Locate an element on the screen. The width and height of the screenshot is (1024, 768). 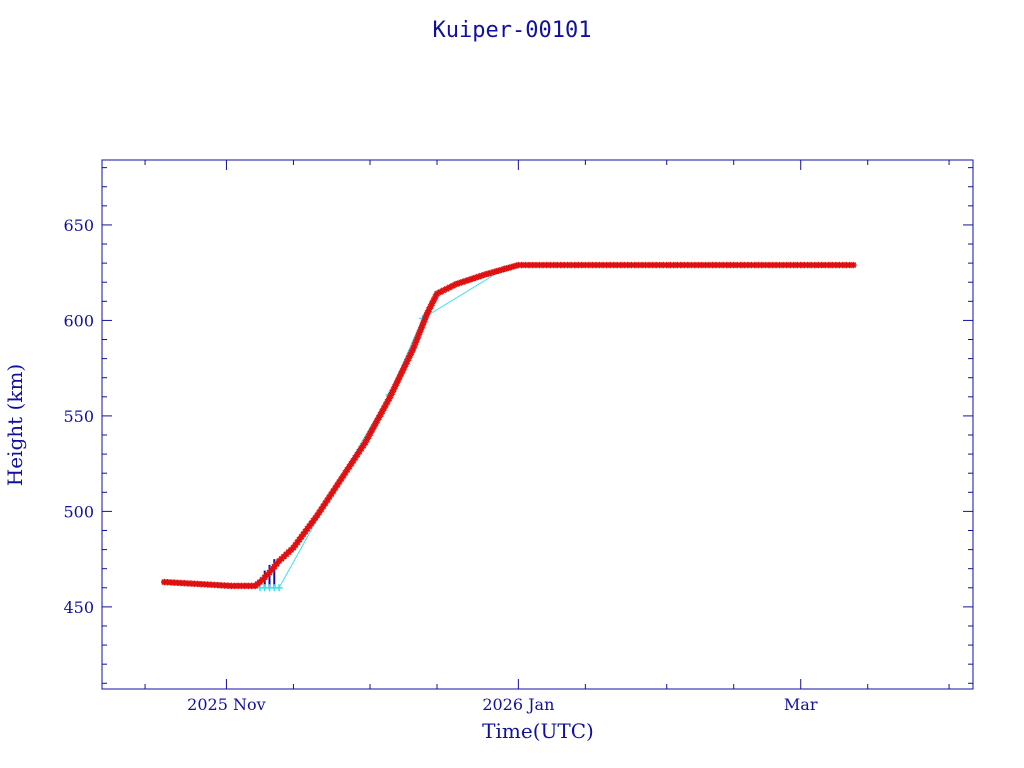
y-tick-label: 500 is located at coordinates (78, 511).